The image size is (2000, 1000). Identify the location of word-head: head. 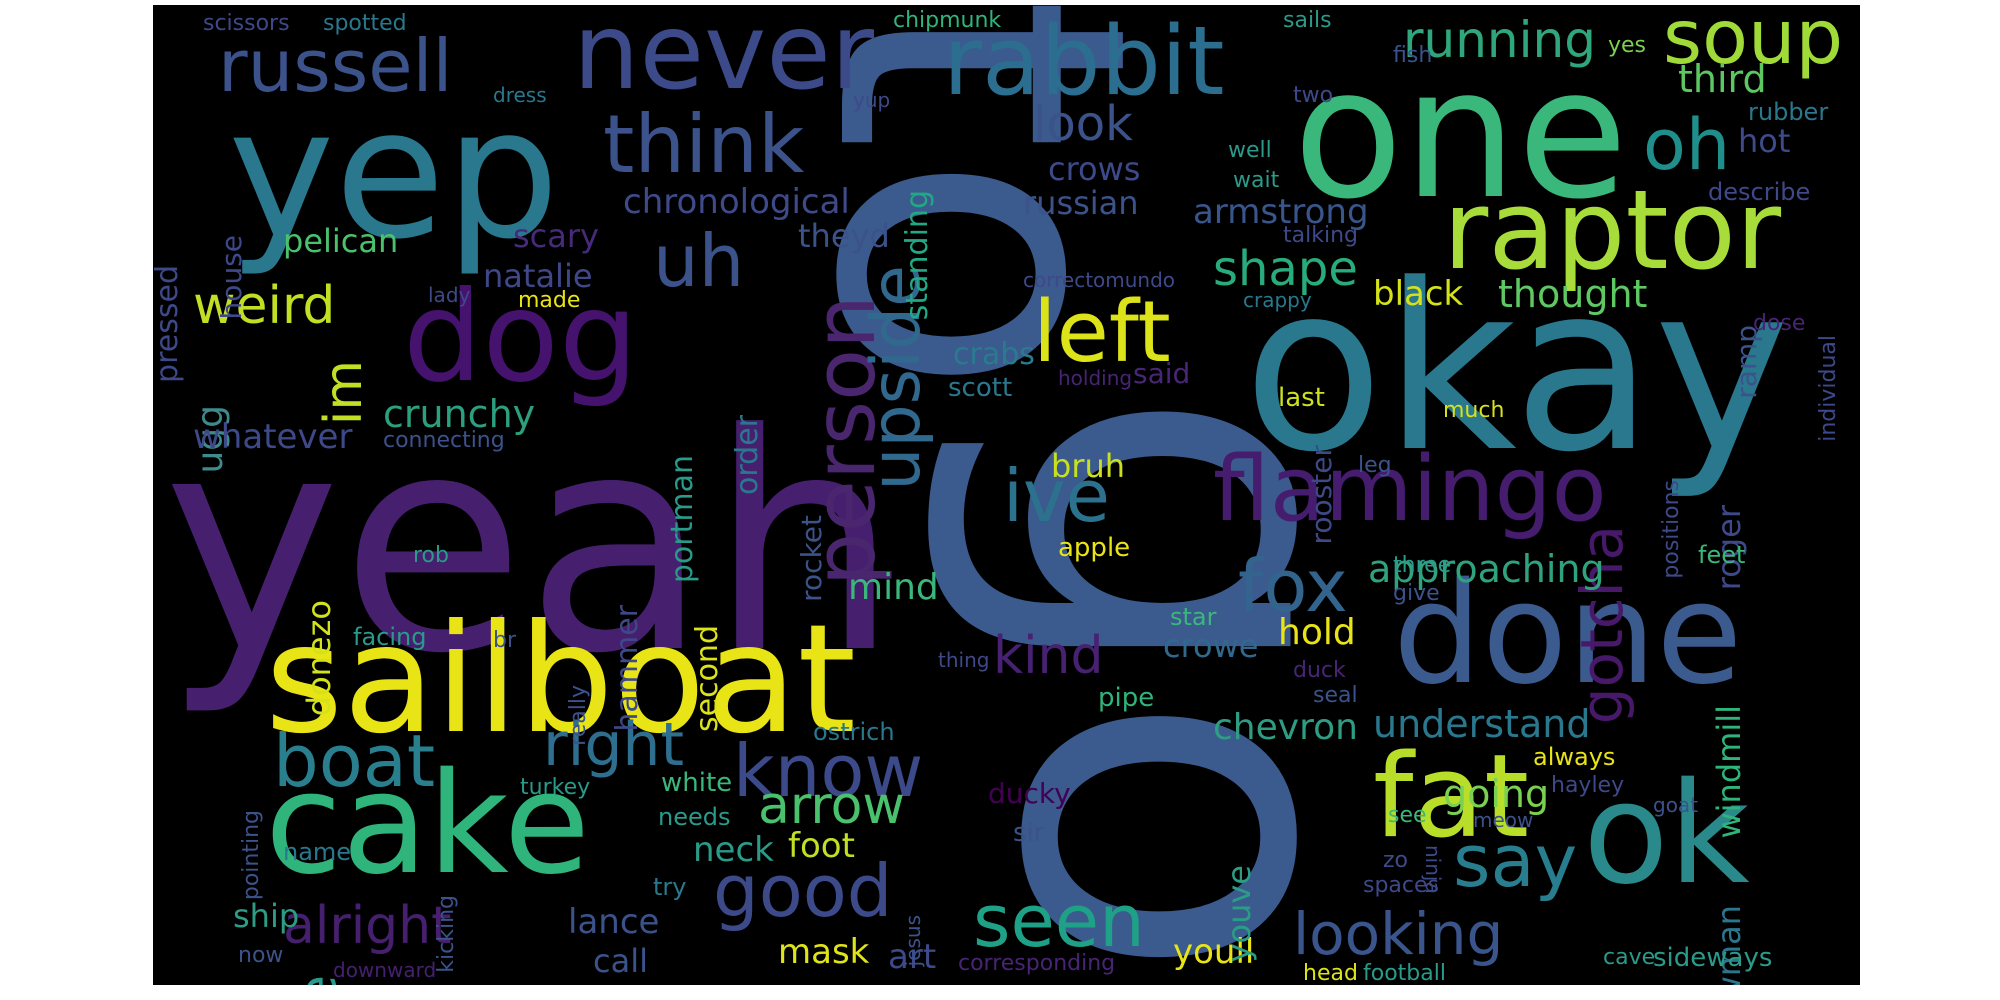
(1330, 973).